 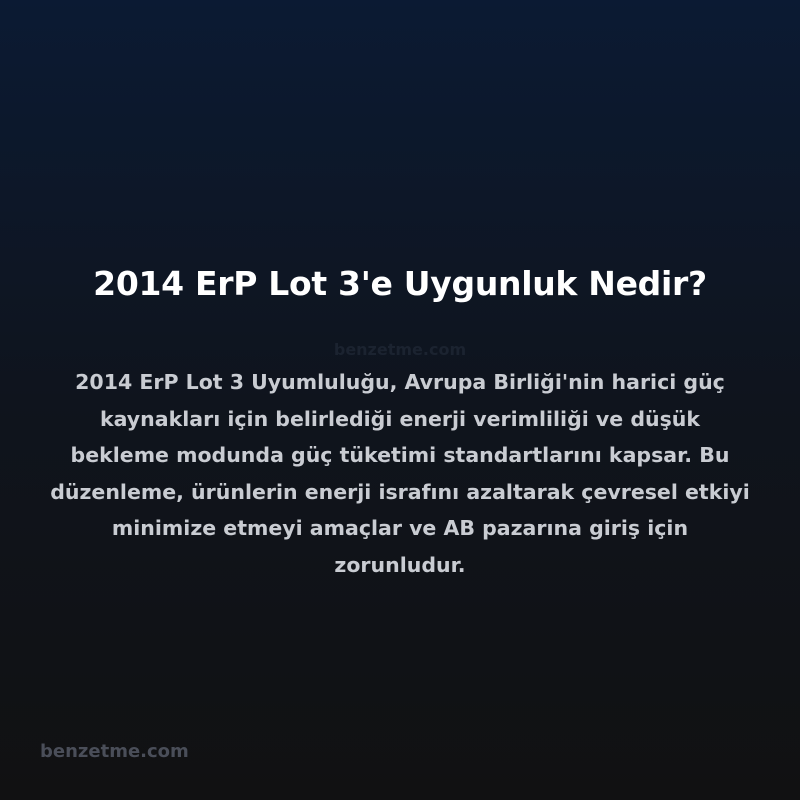 I want to click on page-title: 2014 ErP Lot 3'e Uygunluk Nedir?, so click(x=400, y=283).